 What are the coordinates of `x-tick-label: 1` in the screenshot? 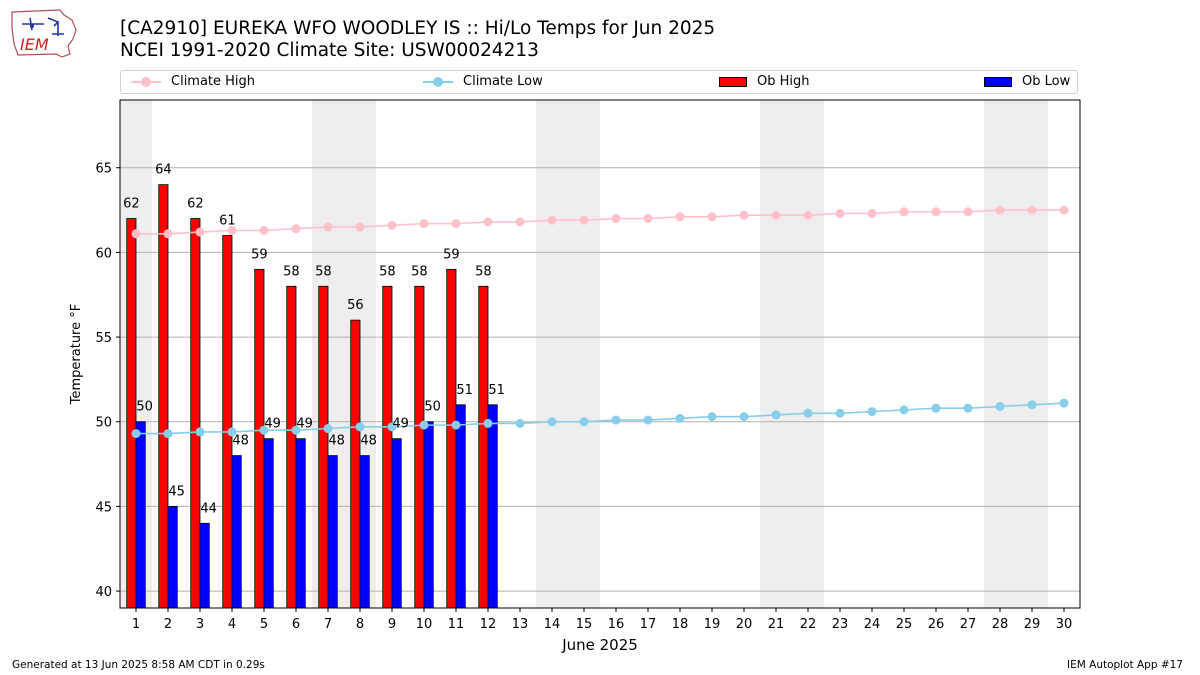 It's located at (136, 624).